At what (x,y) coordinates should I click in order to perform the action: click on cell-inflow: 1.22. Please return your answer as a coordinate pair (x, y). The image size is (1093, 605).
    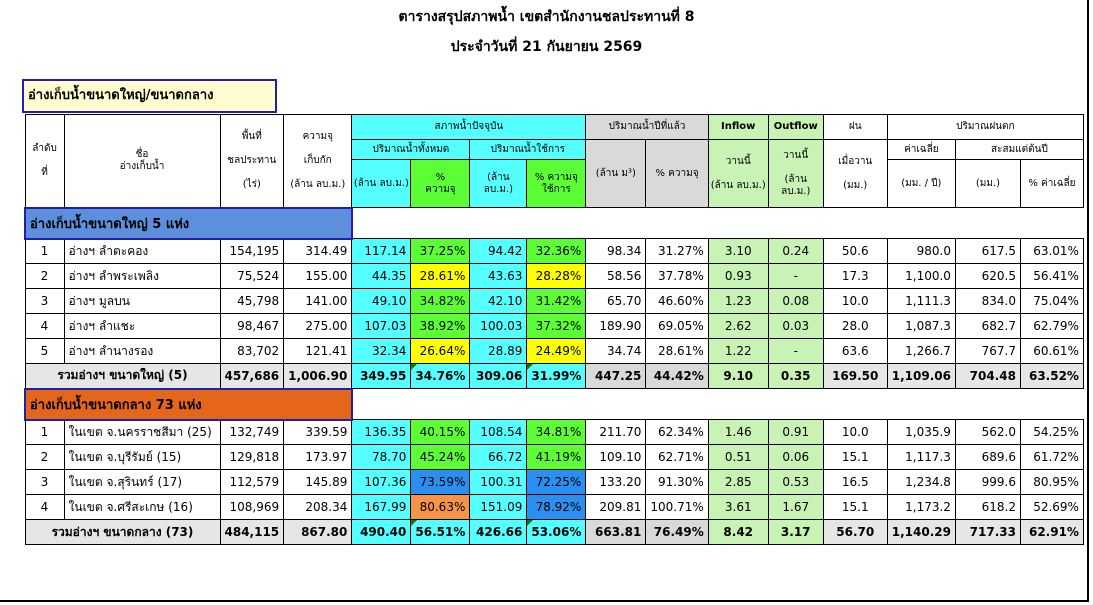
    Looking at the image, I should click on (738, 351).